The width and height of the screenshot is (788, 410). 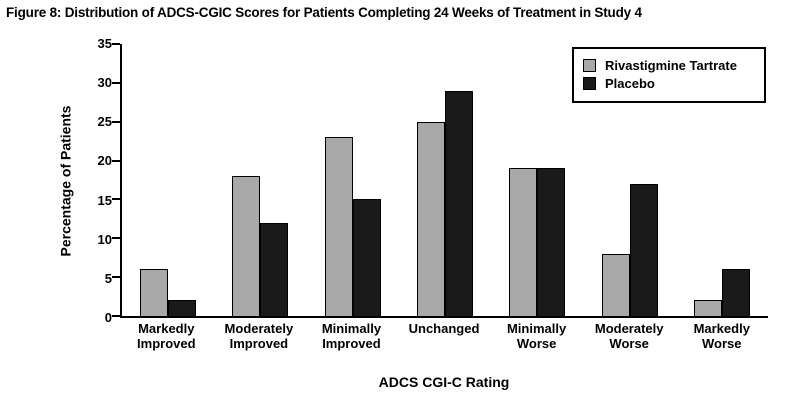 I want to click on x-axis-title: ADCS CGI-C Rating, so click(x=444, y=382).